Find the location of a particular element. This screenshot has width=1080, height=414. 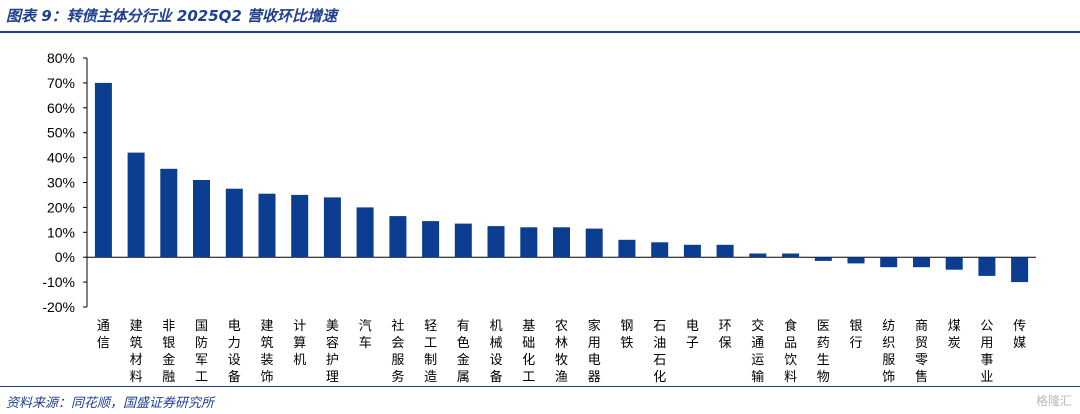

x-category-label: 机械设备 is located at coordinates (496, 352).